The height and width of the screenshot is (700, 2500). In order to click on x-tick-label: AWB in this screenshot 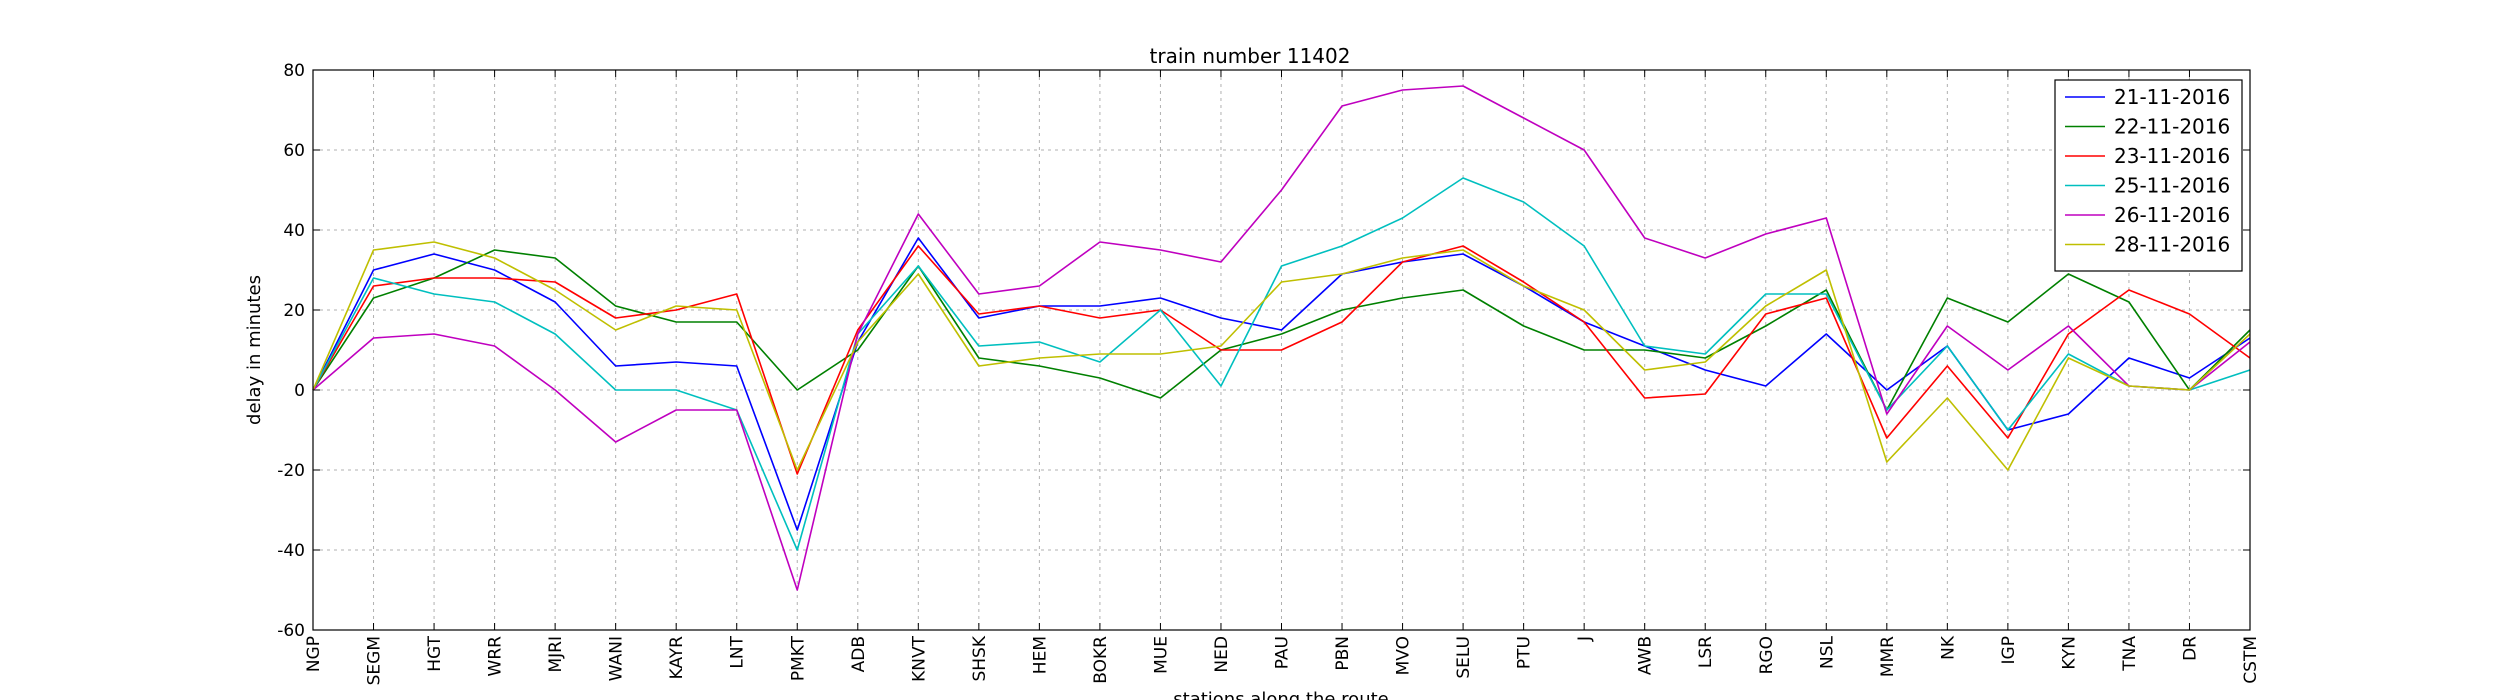, I will do `click(1646, 655)`.